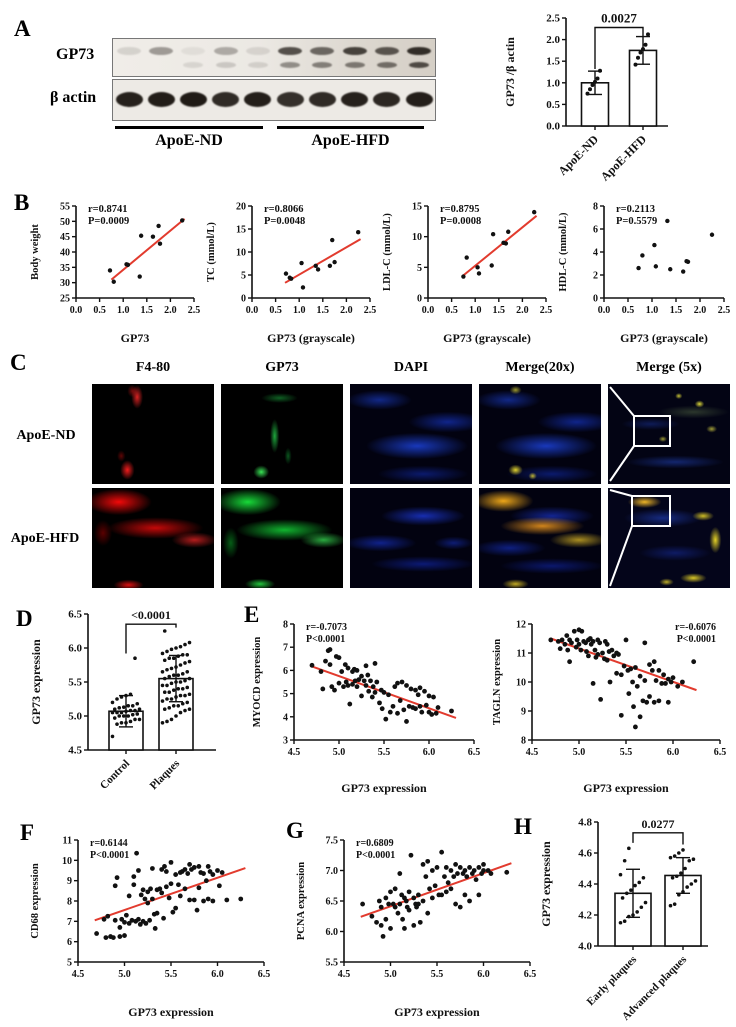  Describe the element at coordinates (624, 158) in the screenshot. I see `svg-text: ApoE-HFD` at that location.